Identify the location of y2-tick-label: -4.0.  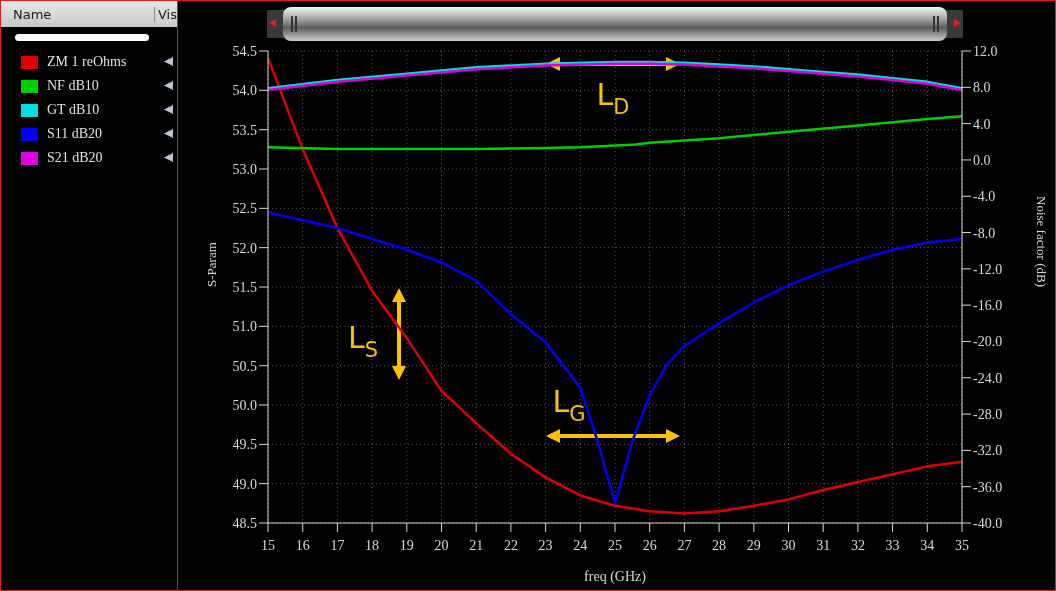
(984, 197).